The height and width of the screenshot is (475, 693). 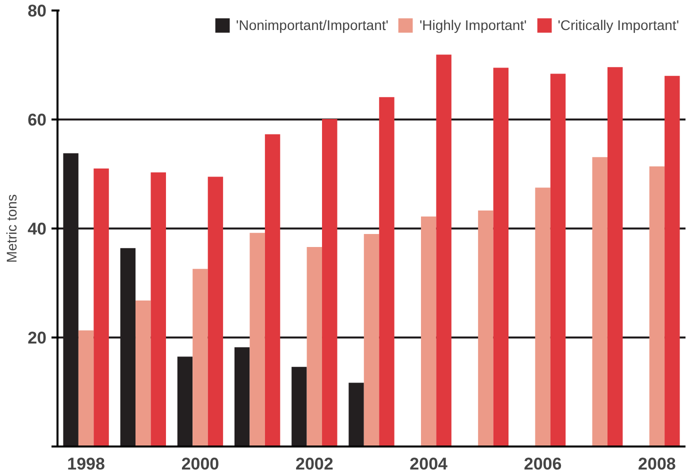 I want to click on y-tick-label: 80, so click(x=37, y=11).